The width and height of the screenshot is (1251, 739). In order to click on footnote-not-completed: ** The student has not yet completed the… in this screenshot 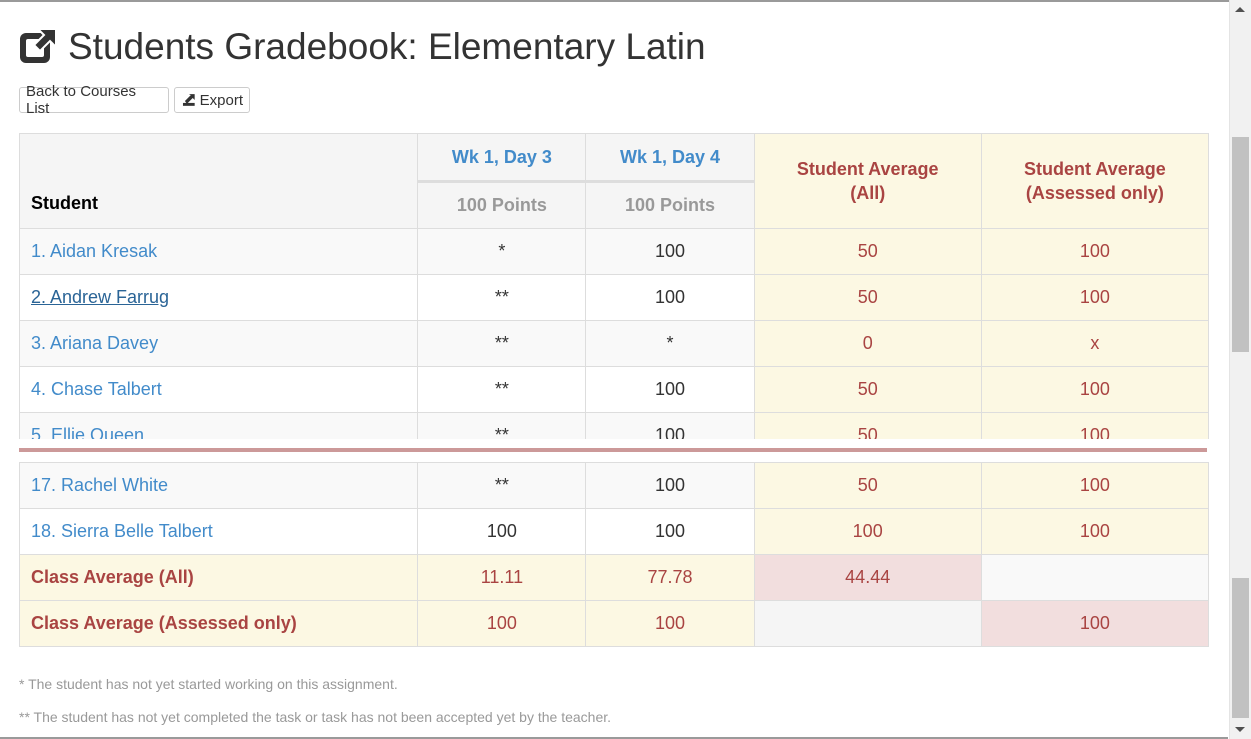, I will do `click(315, 717)`.